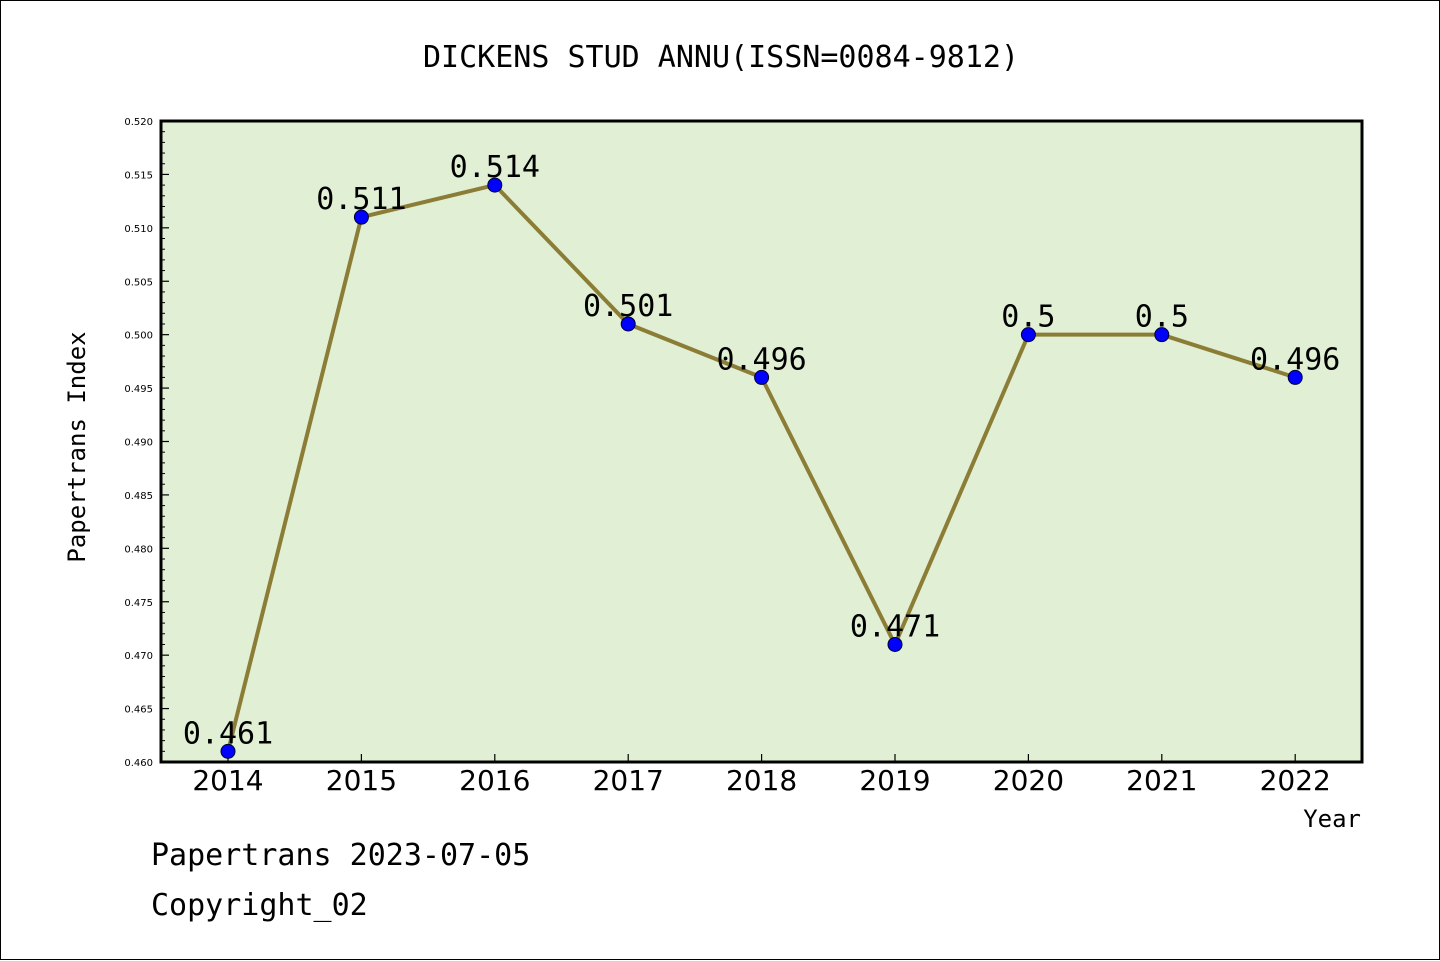 Image resolution: width=1440 pixels, height=961 pixels. I want to click on y-tick-label: 0.460, so click(138, 763).